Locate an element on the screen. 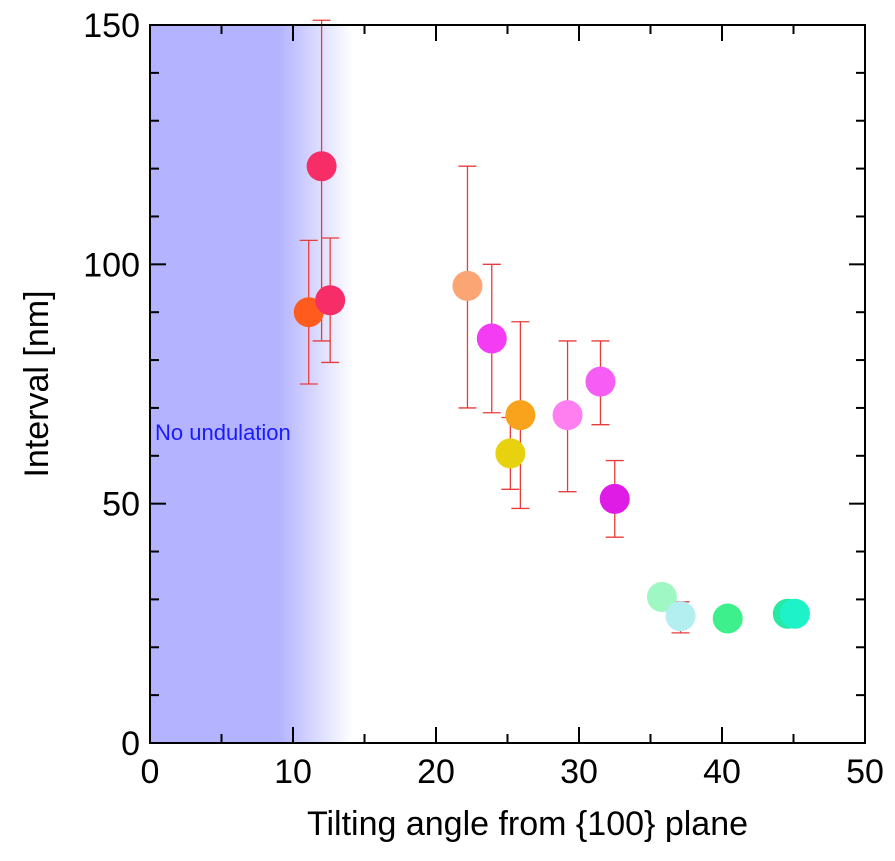 The height and width of the screenshot is (861, 895). no-undulation-label: No undulation is located at coordinates (223, 432).